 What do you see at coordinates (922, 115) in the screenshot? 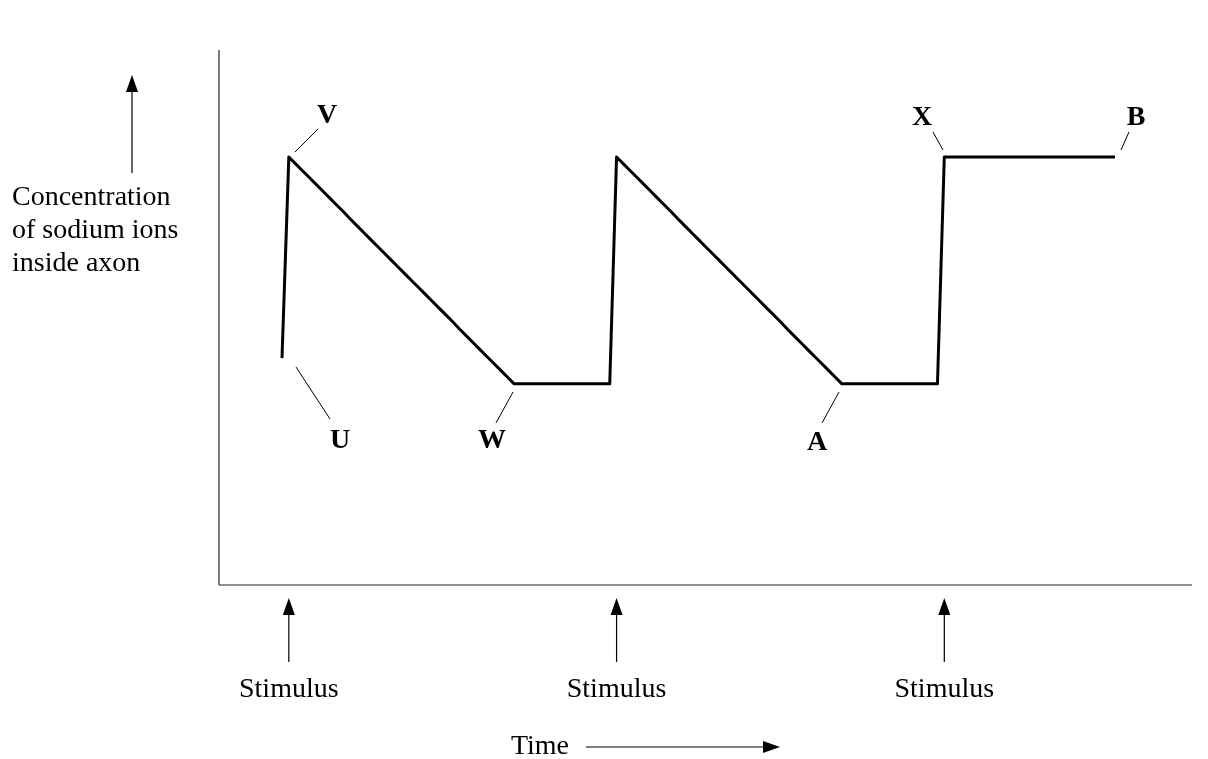
I see `text: X` at bounding box center [922, 115].